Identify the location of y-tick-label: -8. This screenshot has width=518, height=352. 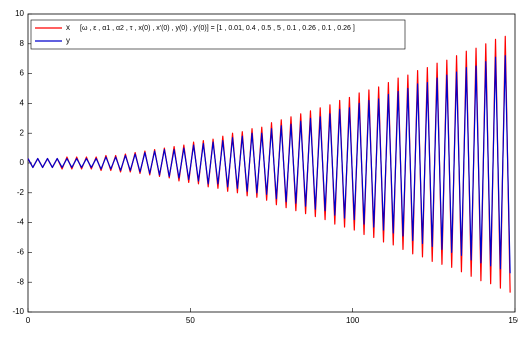
(21, 281).